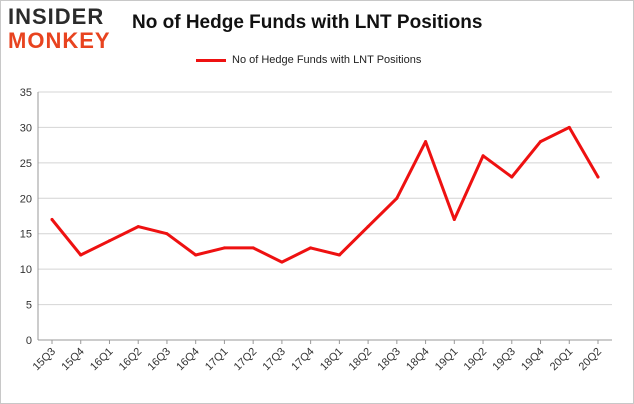  What do you see at coordinates (26, 199) in the screenshot?
I see `y-tick-label-20: 20` at bounding box center [26, 199].